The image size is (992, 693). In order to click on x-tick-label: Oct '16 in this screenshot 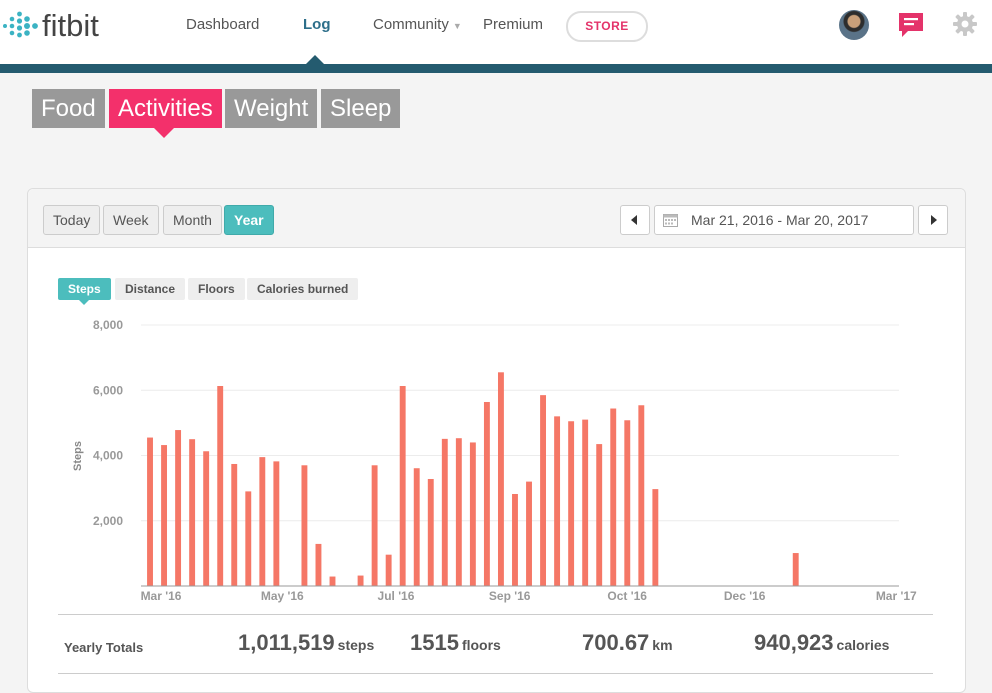, I will do `click(627, 596)`.